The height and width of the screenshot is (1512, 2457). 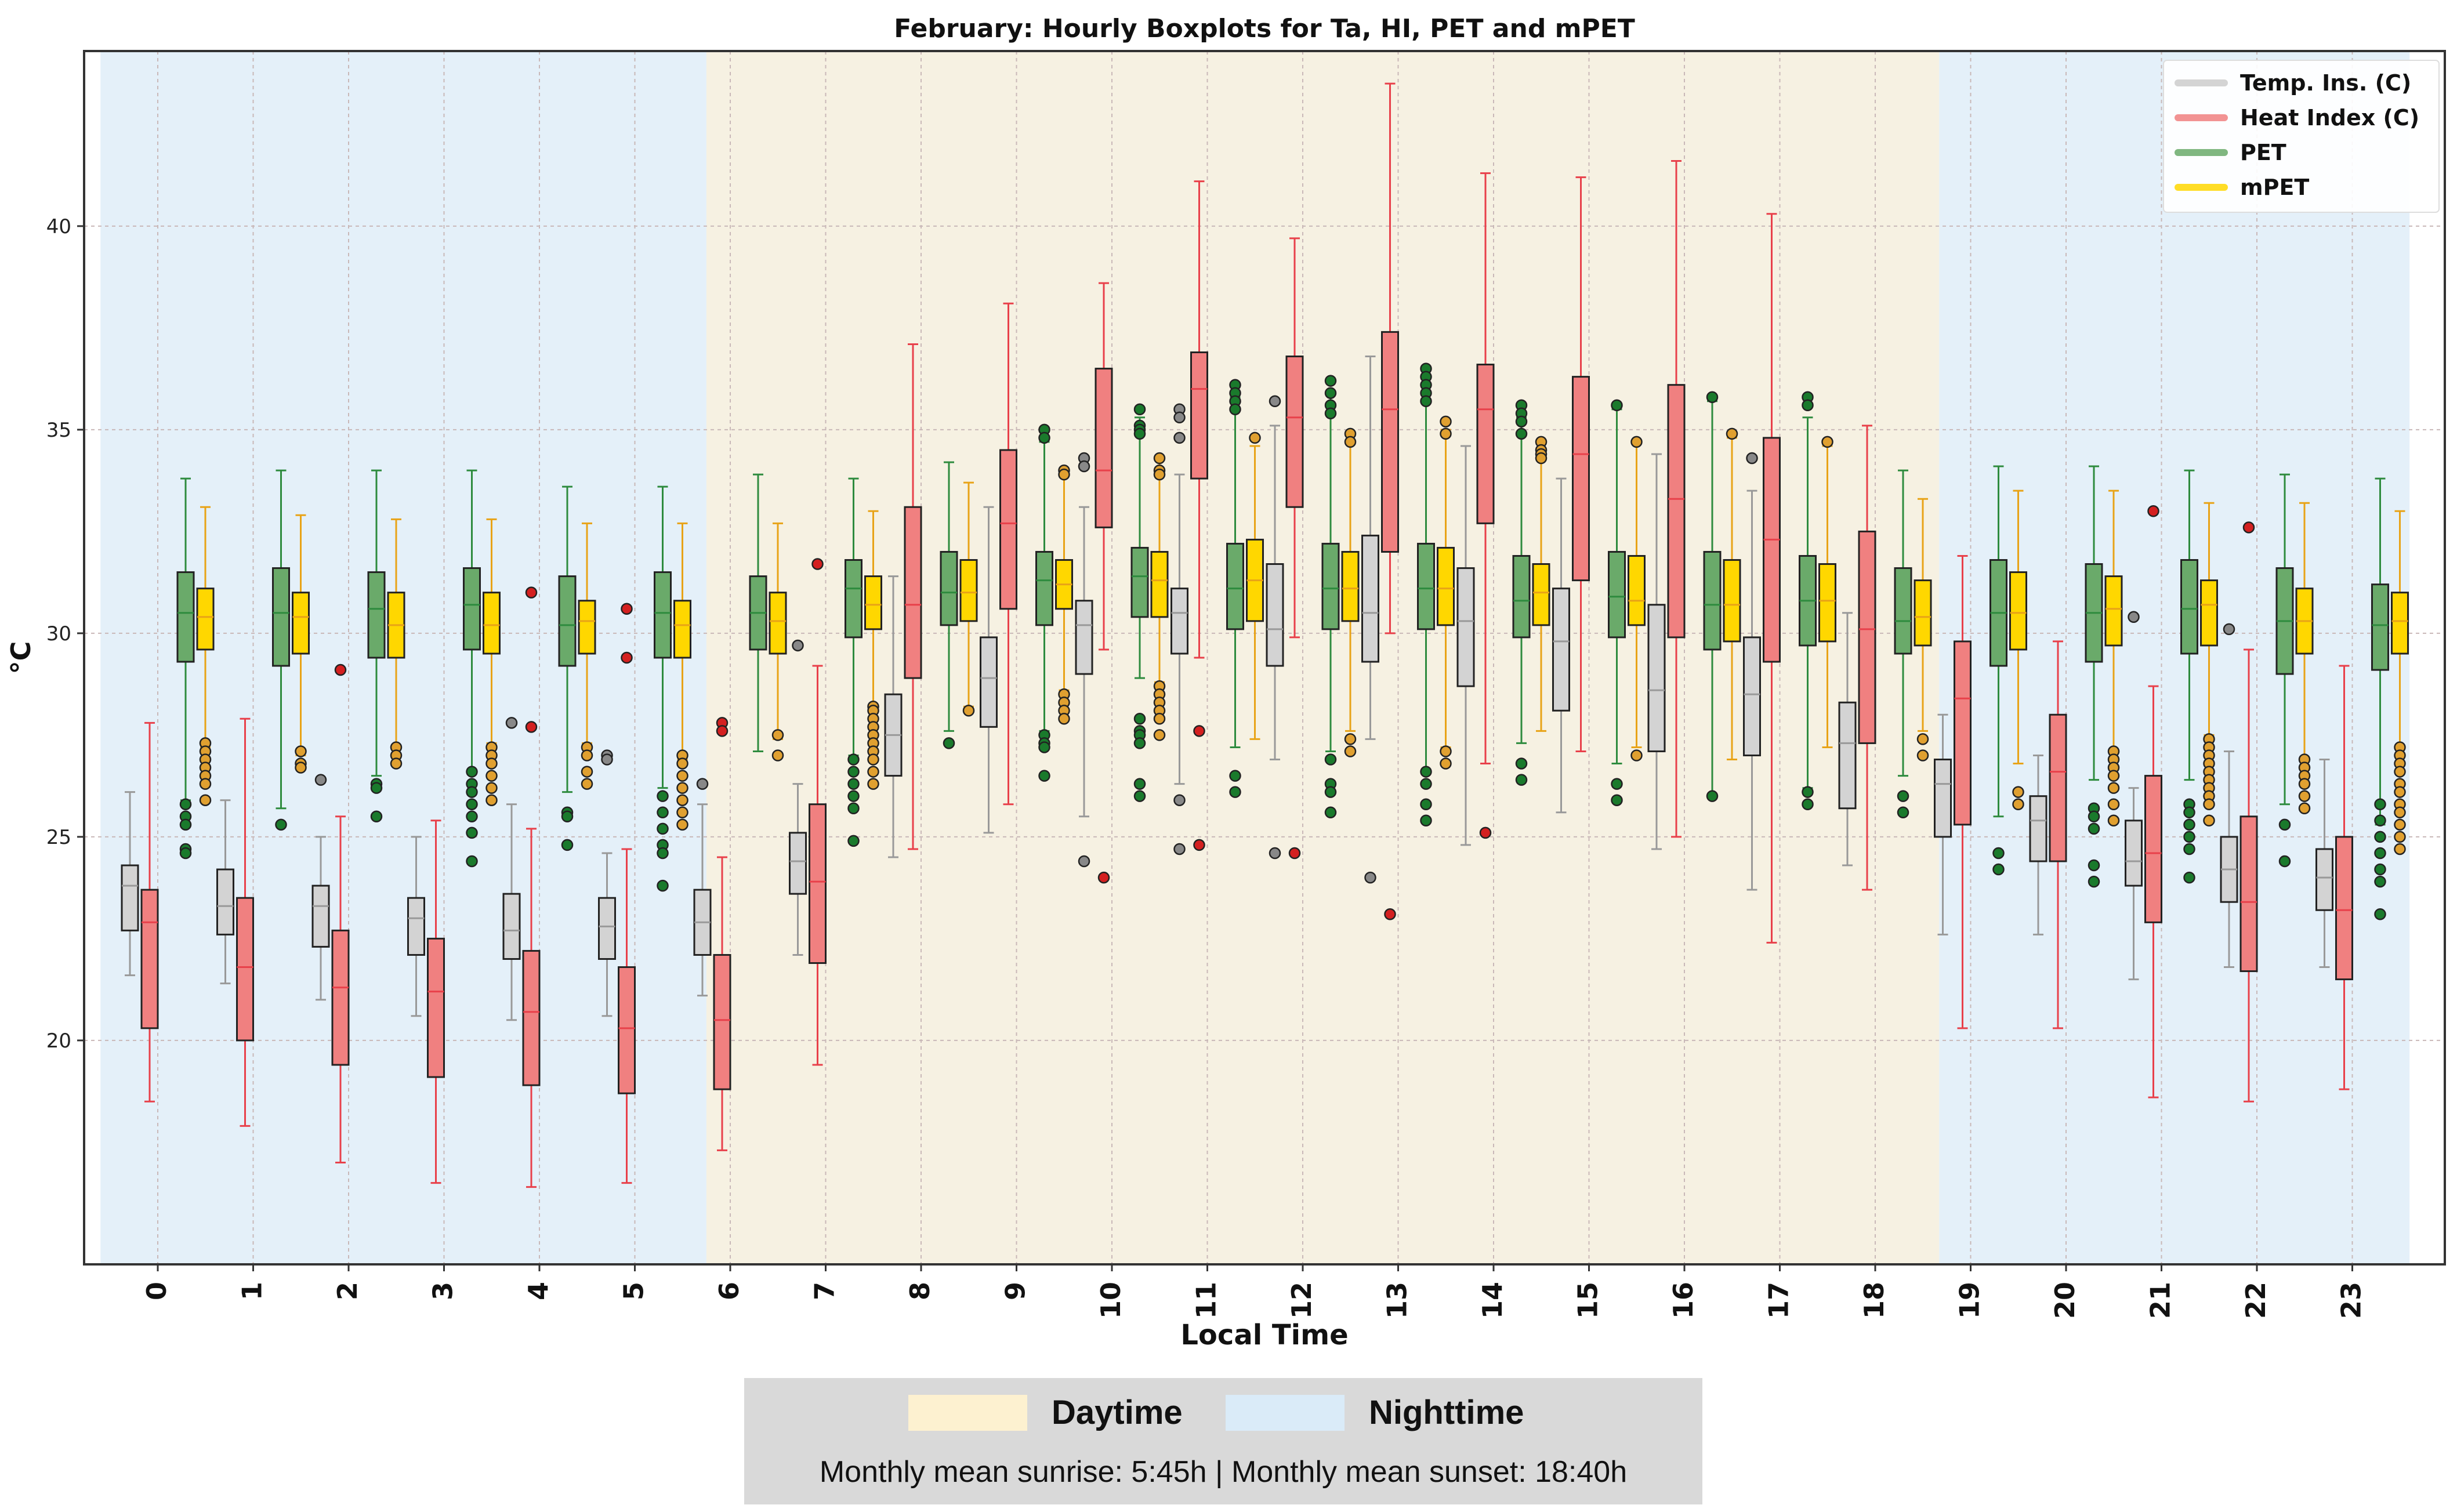 I want to click on x-tick-label: 7, so click(x=824, y=1291).